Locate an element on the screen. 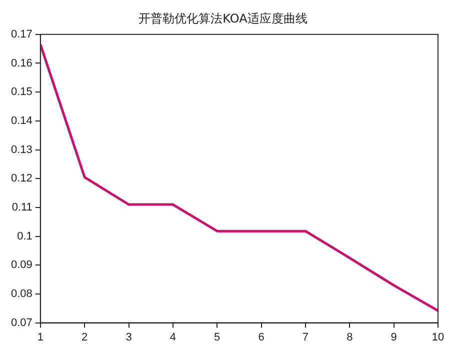 This screenshot has width=474, height=355. y-tick-label: 0.08 is located at coordinates (21, 294).